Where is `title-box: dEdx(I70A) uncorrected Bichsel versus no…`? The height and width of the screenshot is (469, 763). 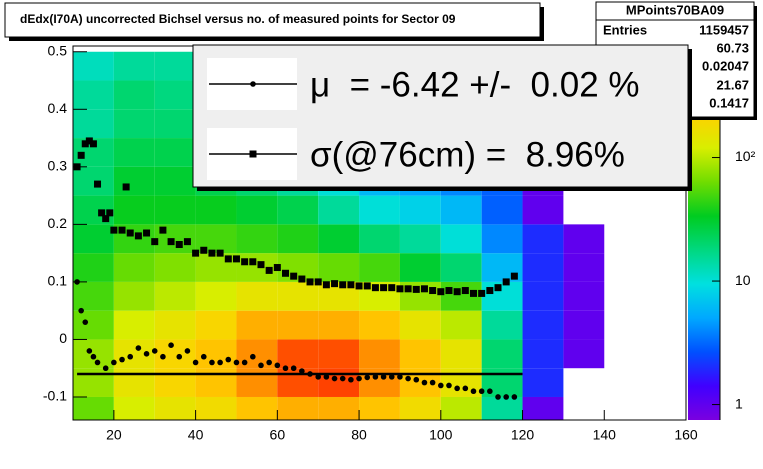 title-box: dEdx(I70A) uncorrected Bichsel versus no… is located at coordinates (274, 21).